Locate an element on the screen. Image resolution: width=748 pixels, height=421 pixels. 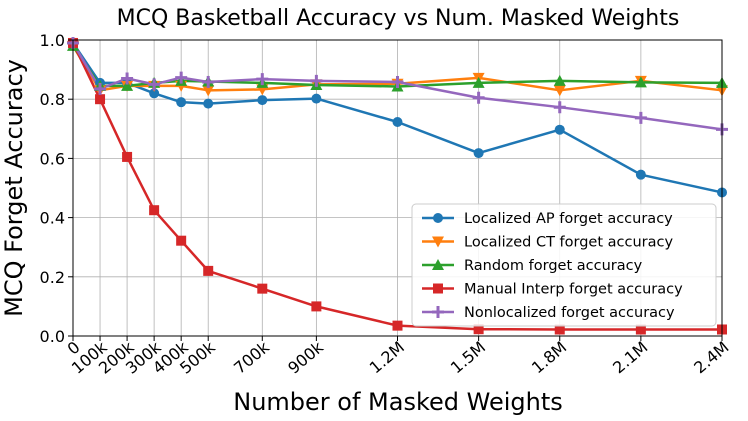
legend-label: Nonlocalized forget accuracy is located at coordinates (569, 313).